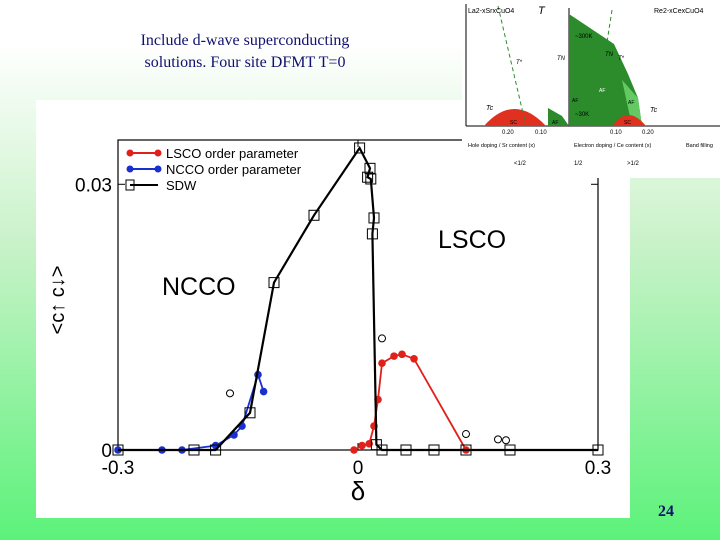 The width and height of the screenshot is (720, 540). What do you see at coordinates (199, 287) in the screenshot?
I see `annotation-ncco: NCCO` at bounding box center [199, 287].